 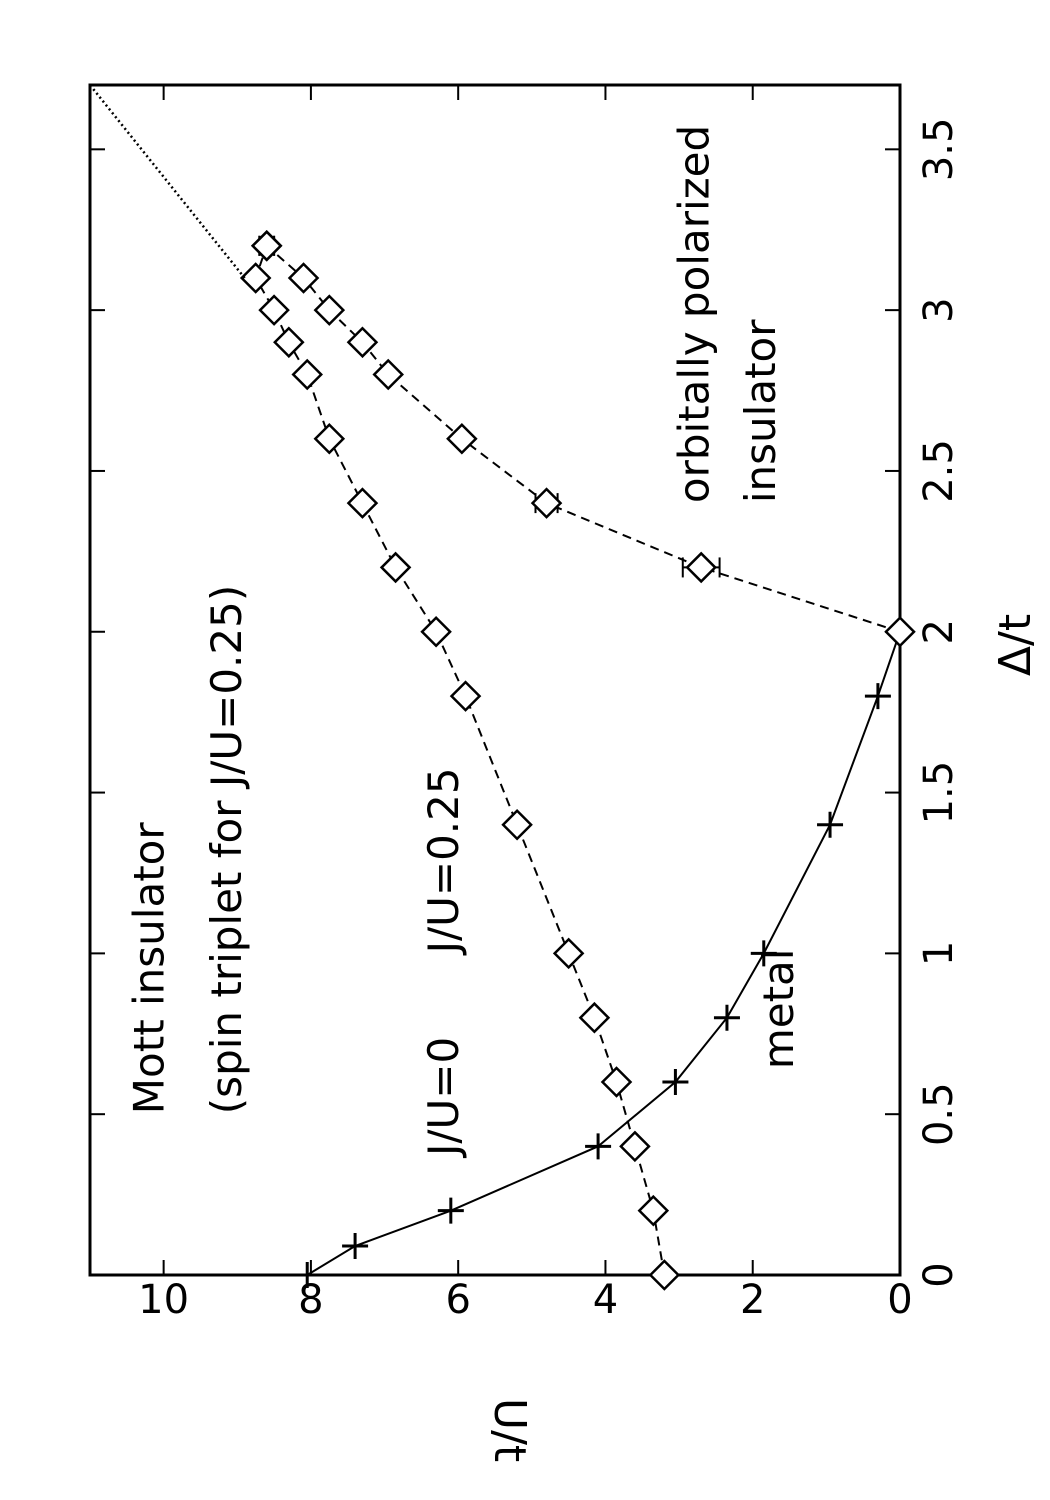 I want to click on x-tick-label: 3.5, so click(x=939, y=150).